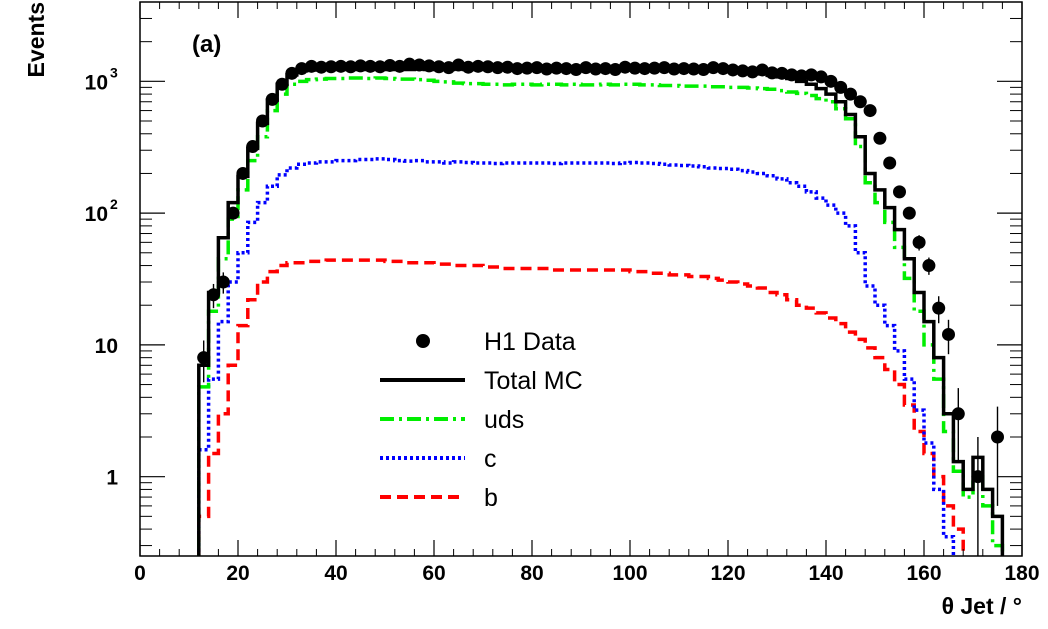  Describe the element at coordinates (491, 498) in the screenshot. I see `legend-label: b` at that location.